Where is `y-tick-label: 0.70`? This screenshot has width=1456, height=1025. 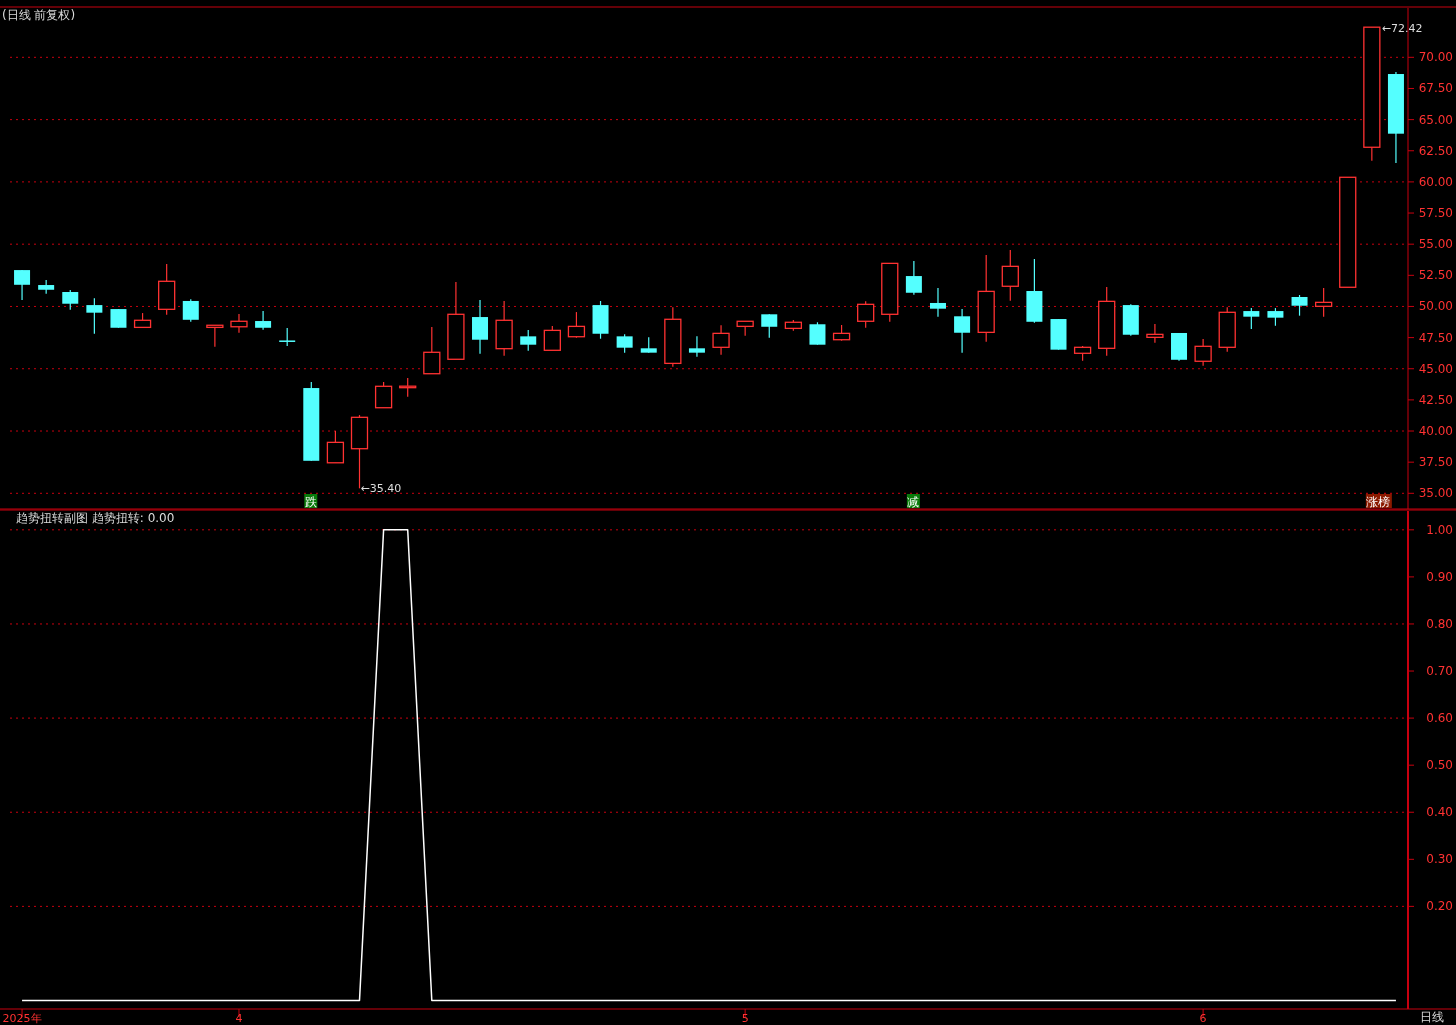
y-tick-label: 0.70 is located at coordinates (1439, 671).